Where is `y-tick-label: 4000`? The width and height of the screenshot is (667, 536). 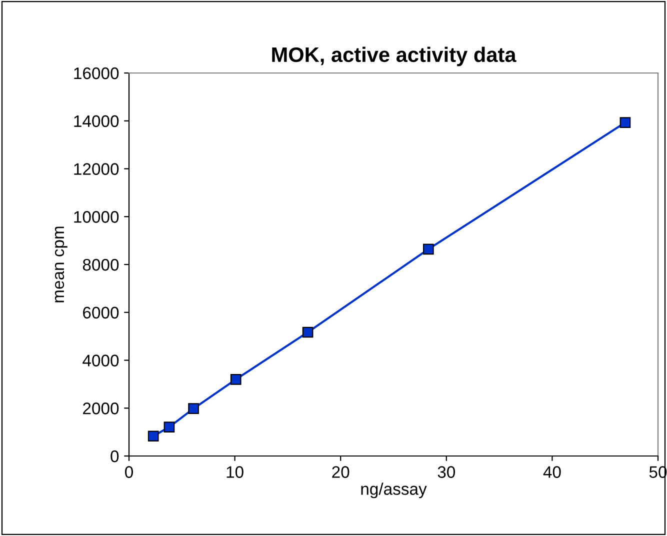
y-tick-label: 4000 is located at coordinates (100, 360).